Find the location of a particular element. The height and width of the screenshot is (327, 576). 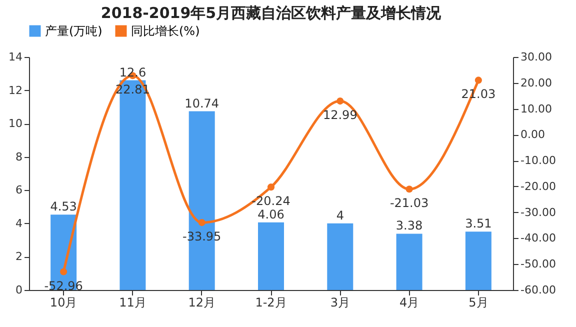

chart-title: 2018-2019年5月西藏自治区饮料产量及增长情况 is located at coordinates (271, 13).